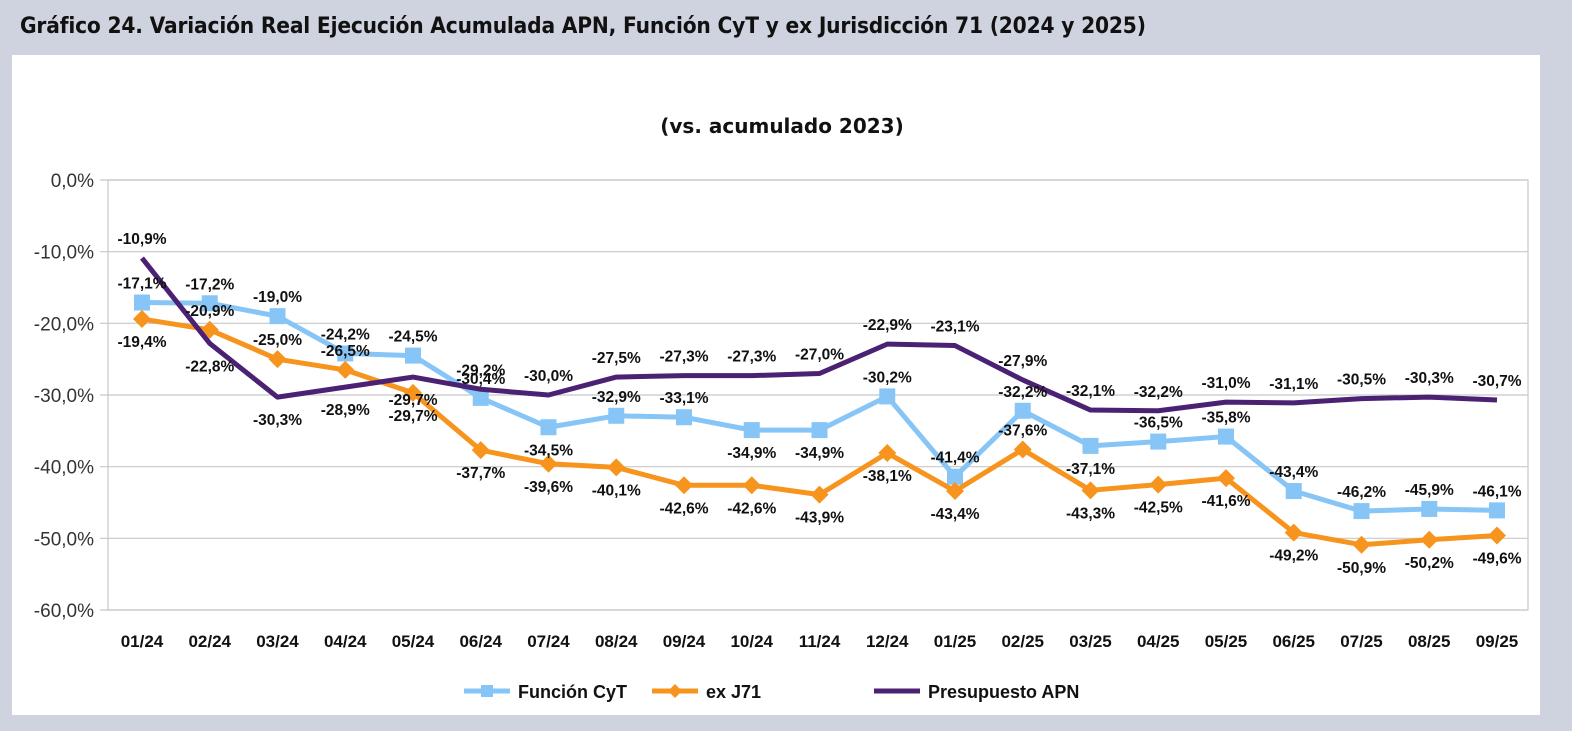 Image resolution: width=1572 pixels, height=731 pixels. I want to click on data-label: -27,5%, so click(616, 358).